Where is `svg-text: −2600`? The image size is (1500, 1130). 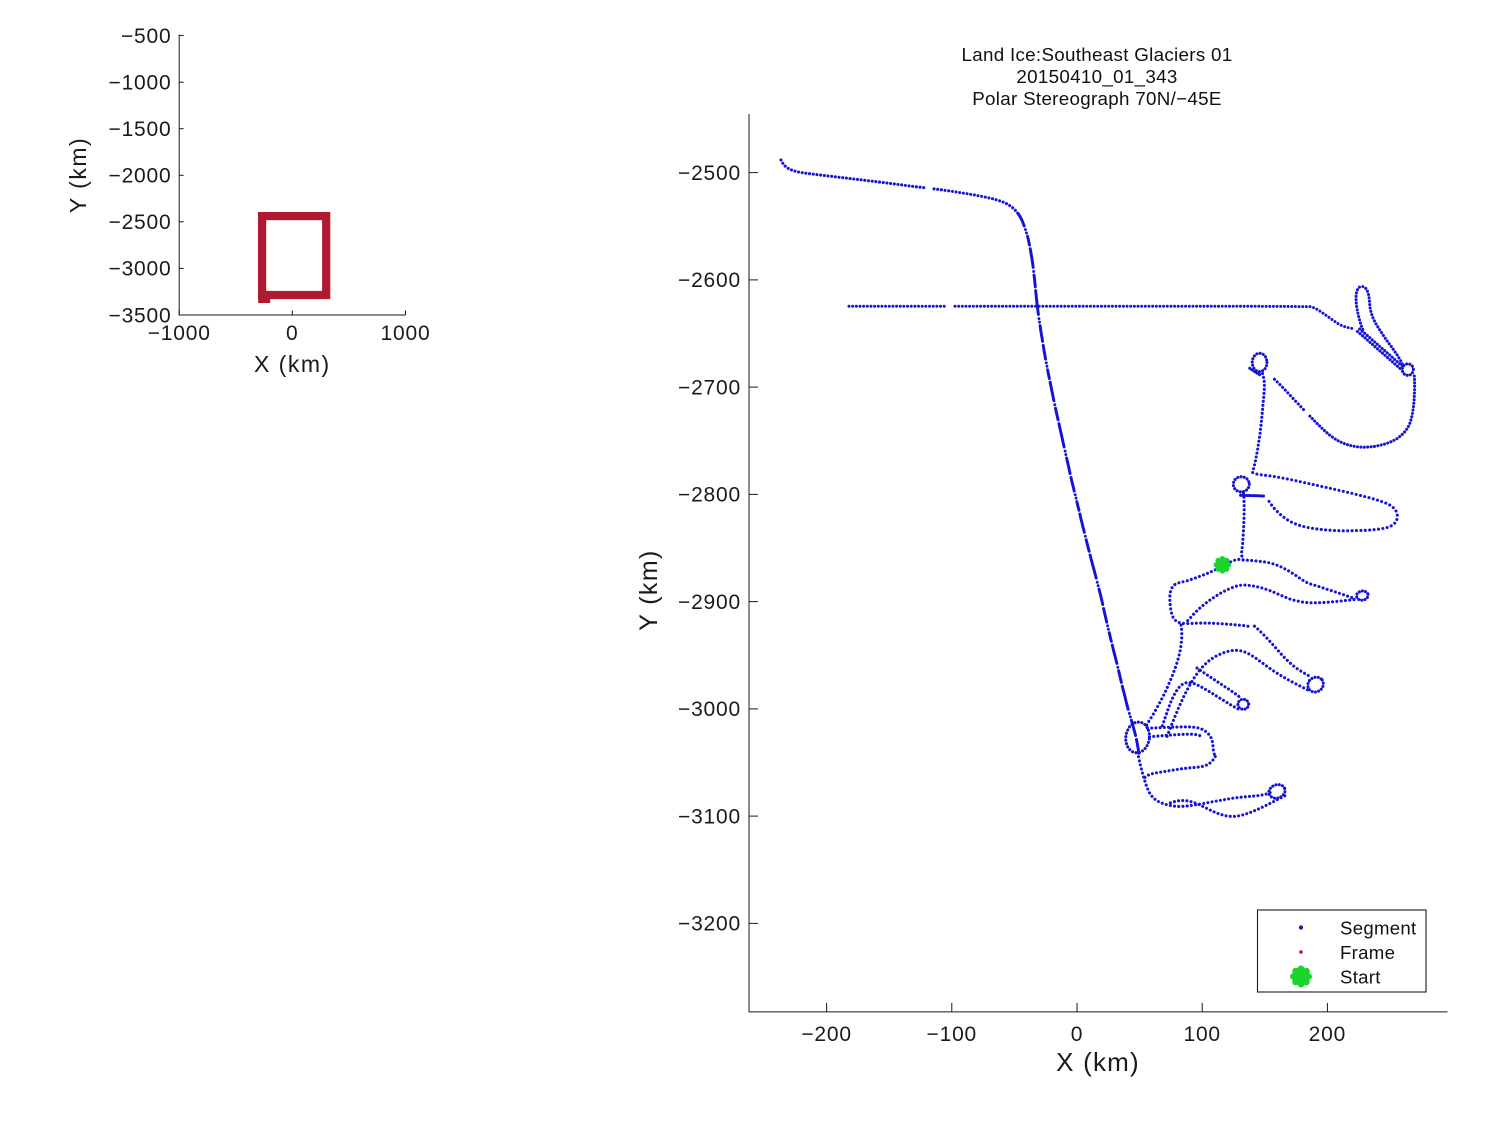 svg-text: −2600 is located at coordinates (709, 280).